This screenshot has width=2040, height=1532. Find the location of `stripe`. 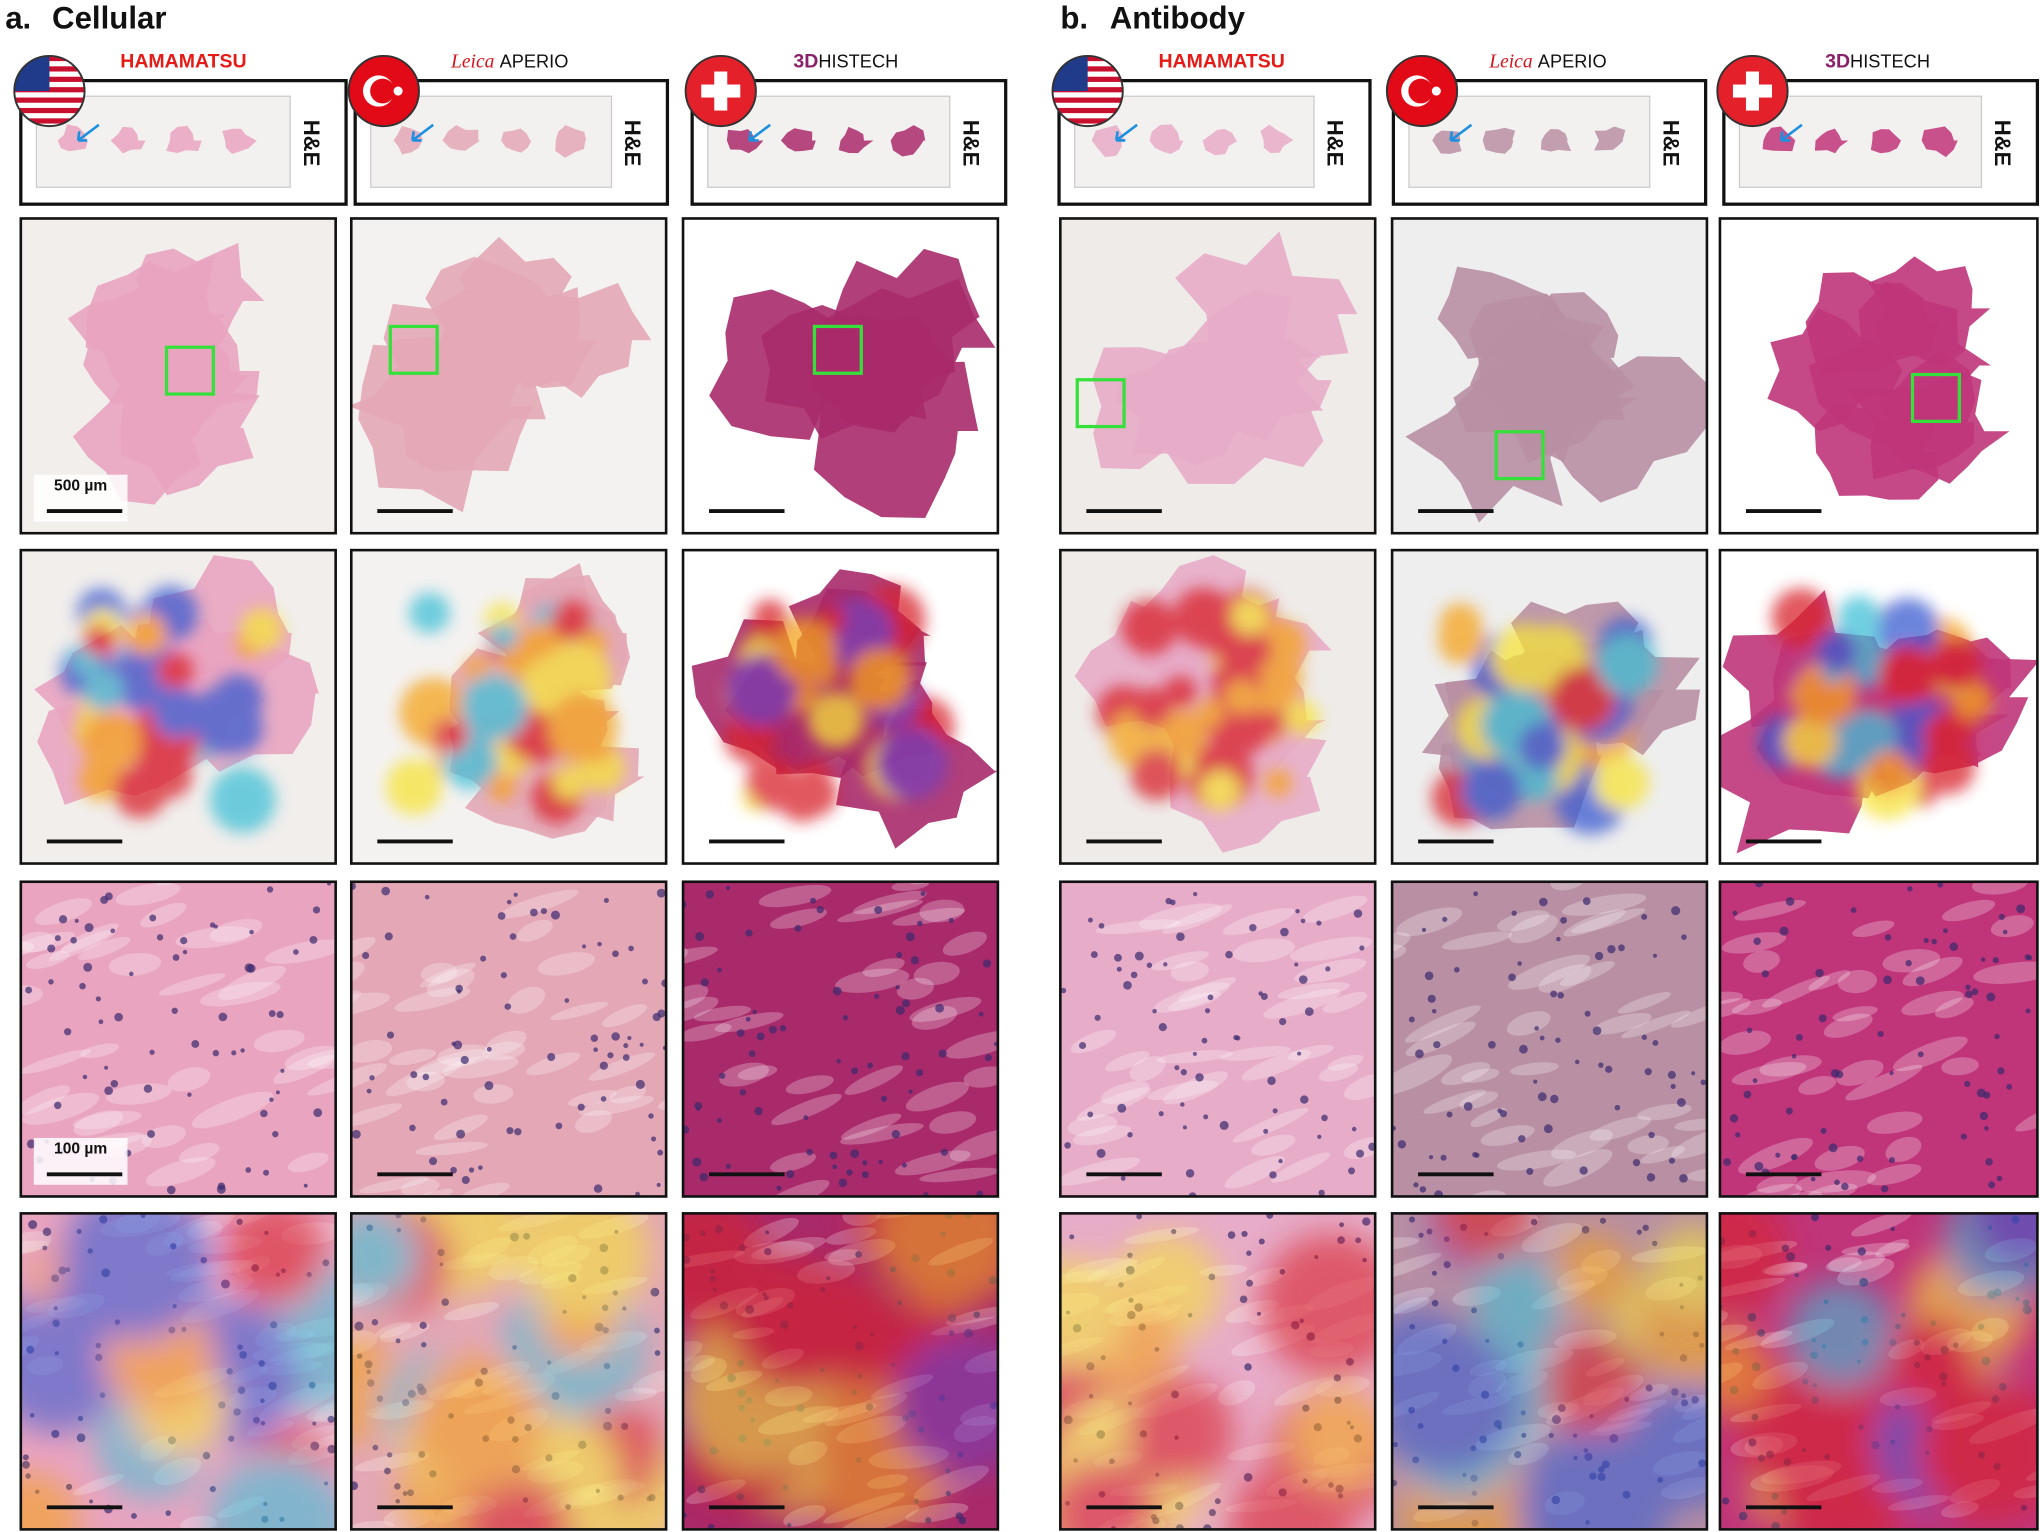

stripe is located at coordinates (49, 110).